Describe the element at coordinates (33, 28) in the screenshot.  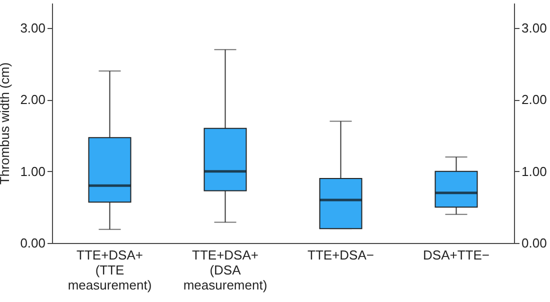
I see `y-tick-label: 3.00` at that location.